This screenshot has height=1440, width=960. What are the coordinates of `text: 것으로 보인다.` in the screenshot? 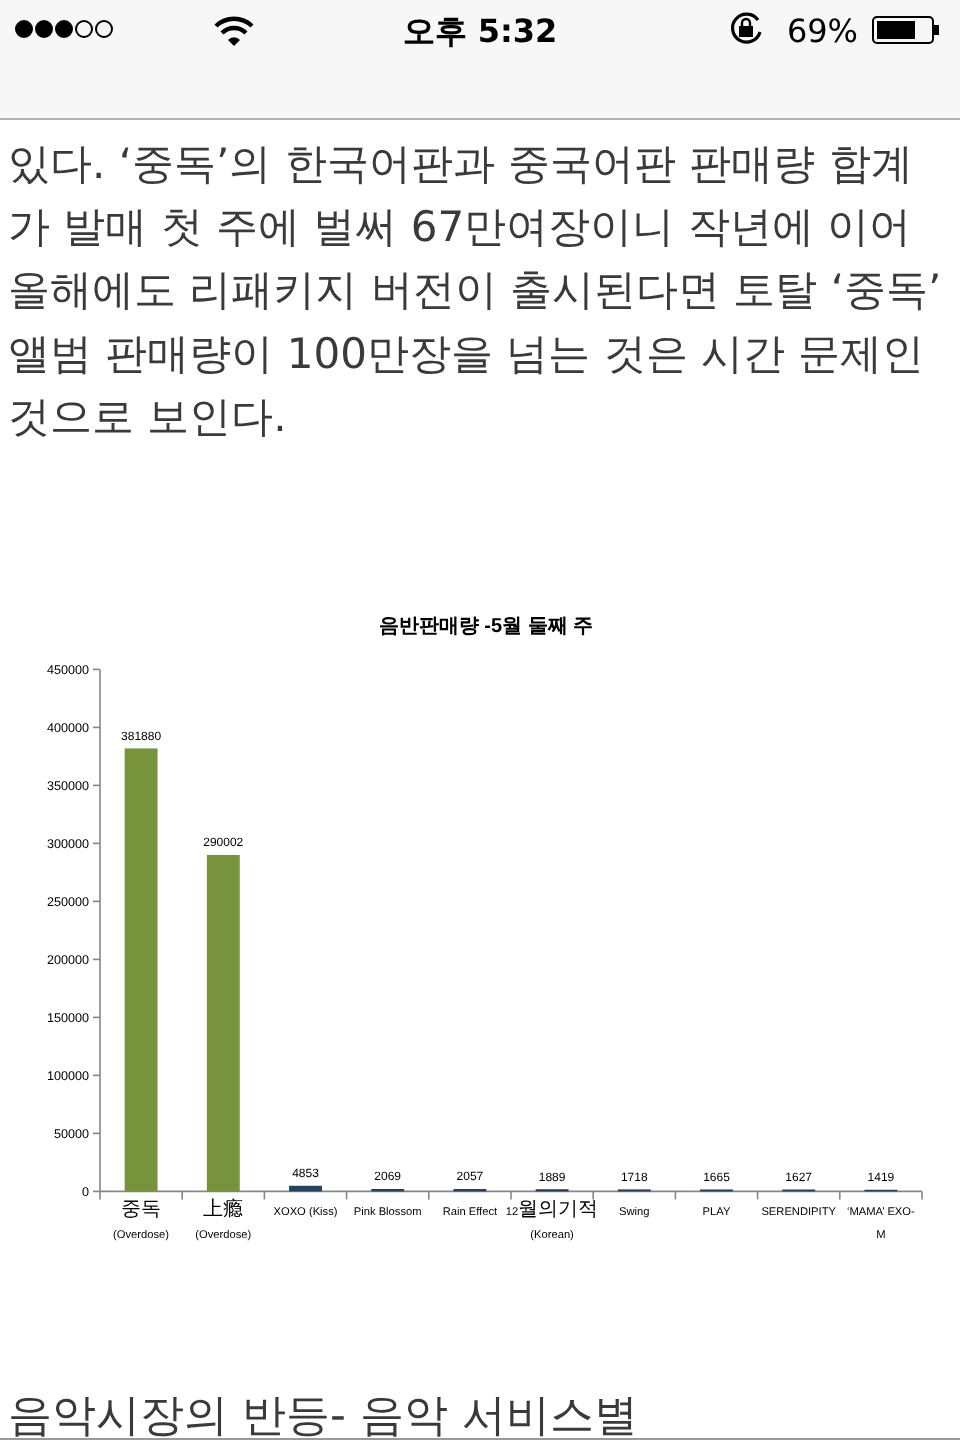 It's located at (147, 416).